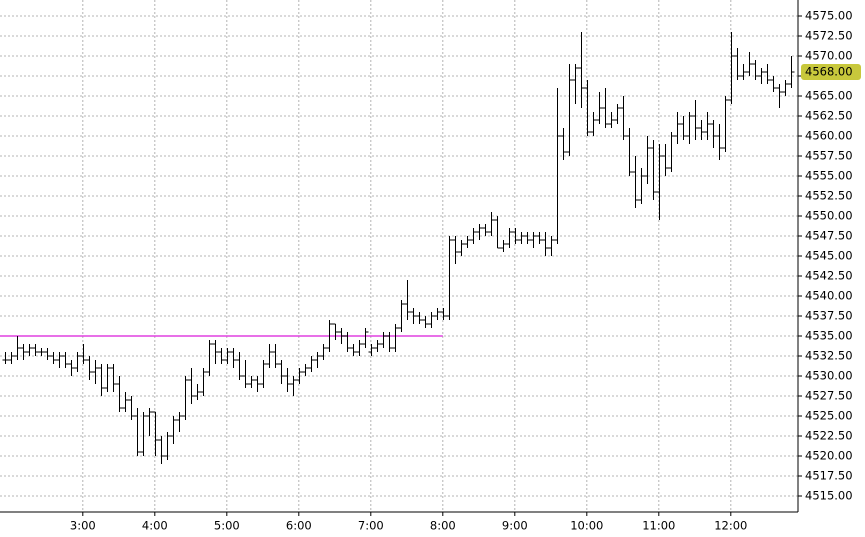 The height and width of the screenshot is (537, 865). I want to click on y-tick-label: 4517.50, so click(829, 476).